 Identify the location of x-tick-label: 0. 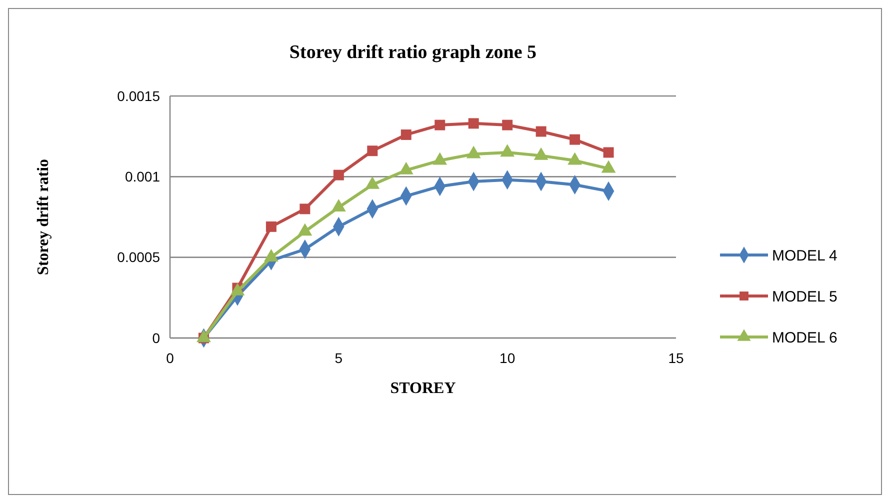
(170, 358).